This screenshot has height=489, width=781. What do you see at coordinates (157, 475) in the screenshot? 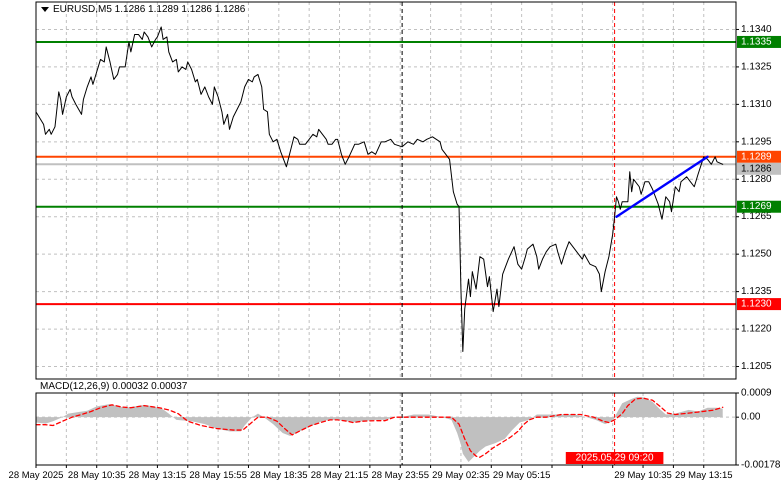
I see `x-tick-label: 28 May 13:15` at bounding box center [157, 475].